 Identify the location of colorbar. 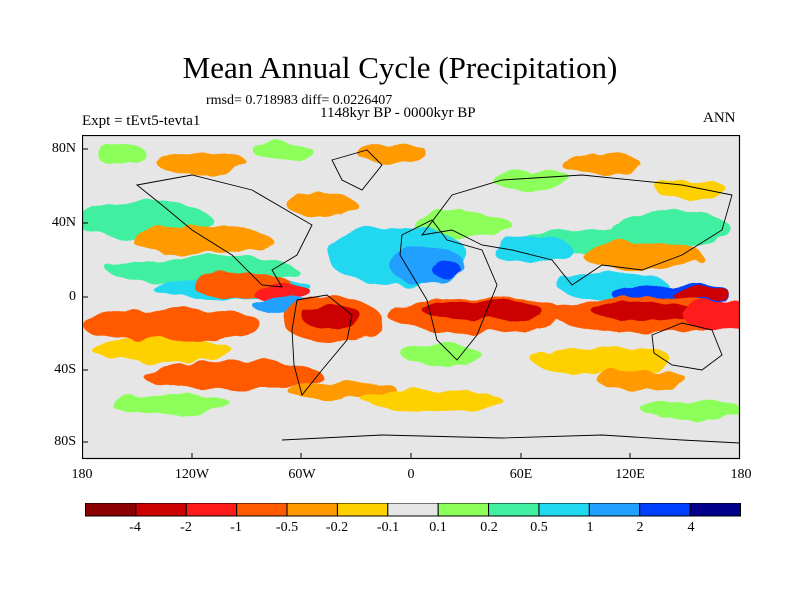
(413, 510).